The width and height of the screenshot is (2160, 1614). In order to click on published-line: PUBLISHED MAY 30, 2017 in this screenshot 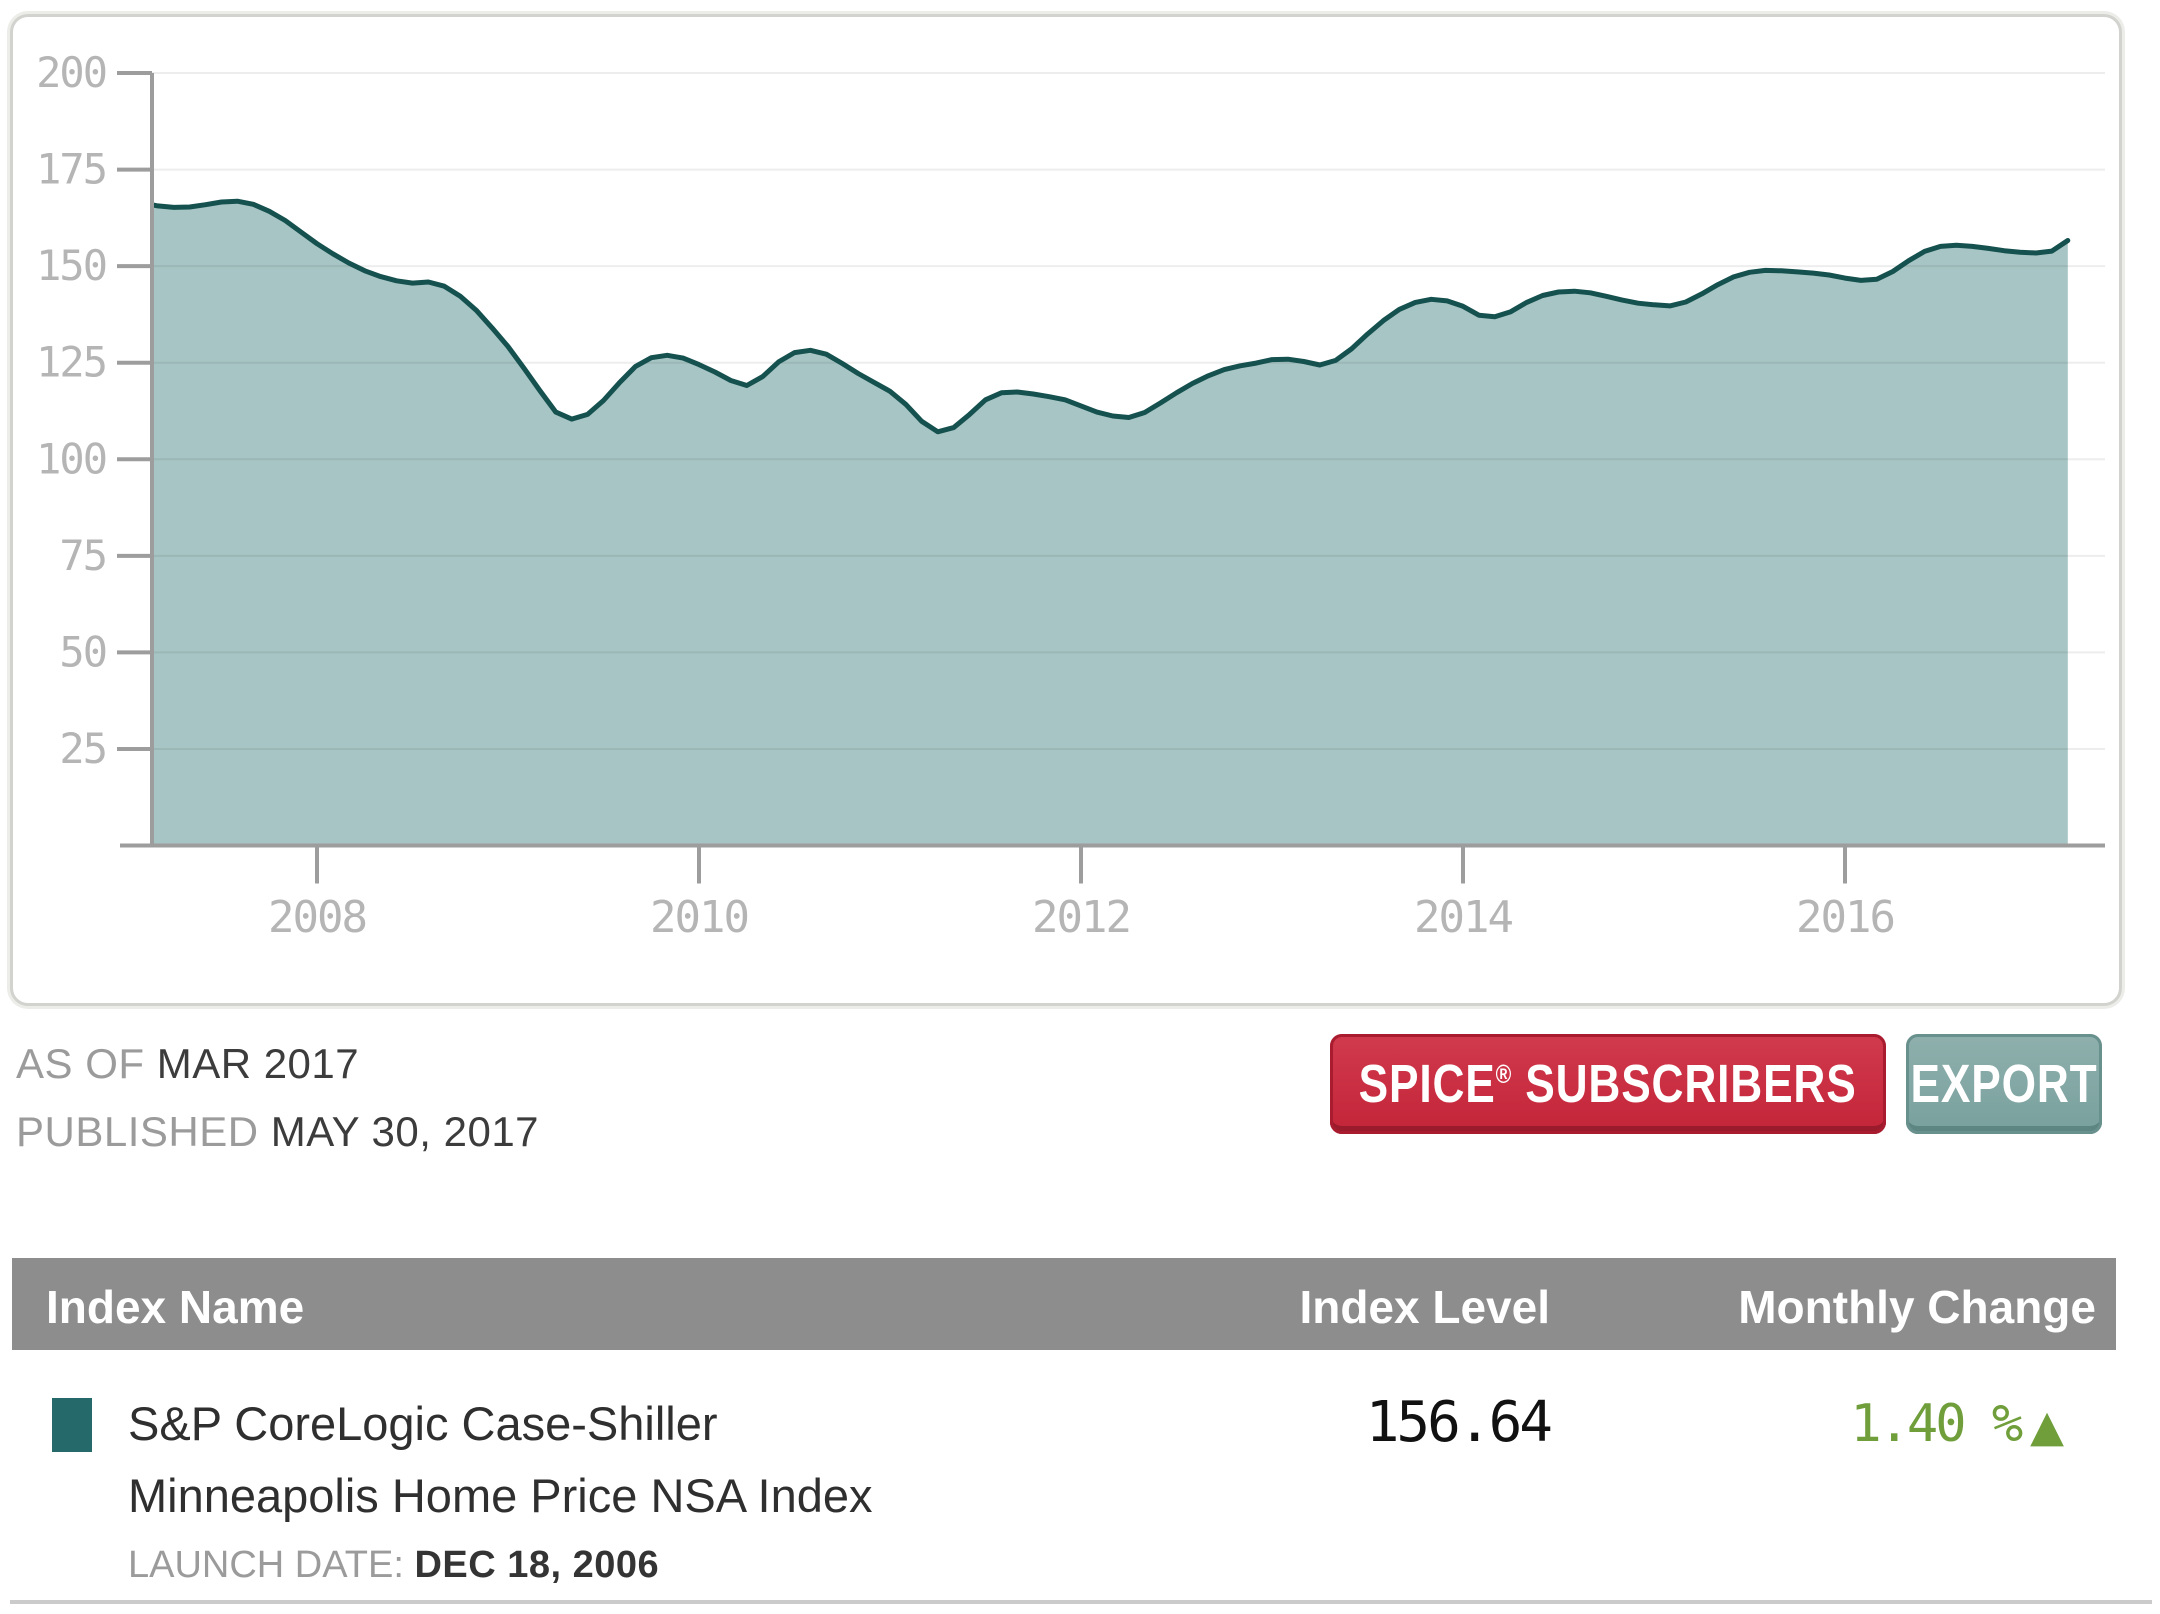, I will do `click(277, 1132)`.